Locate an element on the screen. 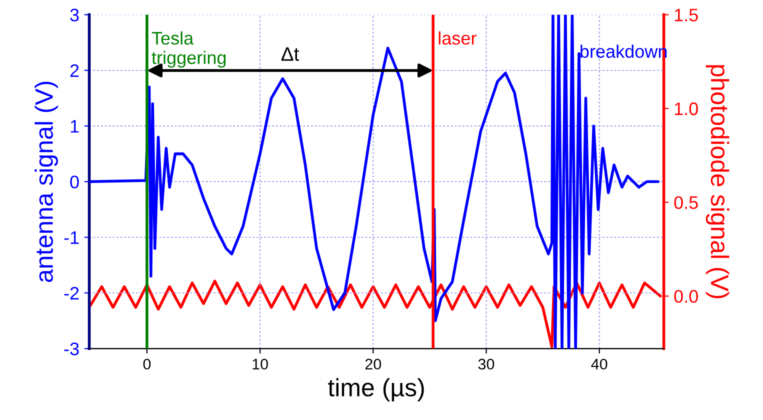 The height and width of the screenshot is (420, 763). y2-tick-label: 0.5 is located at coordinates (686, 203).